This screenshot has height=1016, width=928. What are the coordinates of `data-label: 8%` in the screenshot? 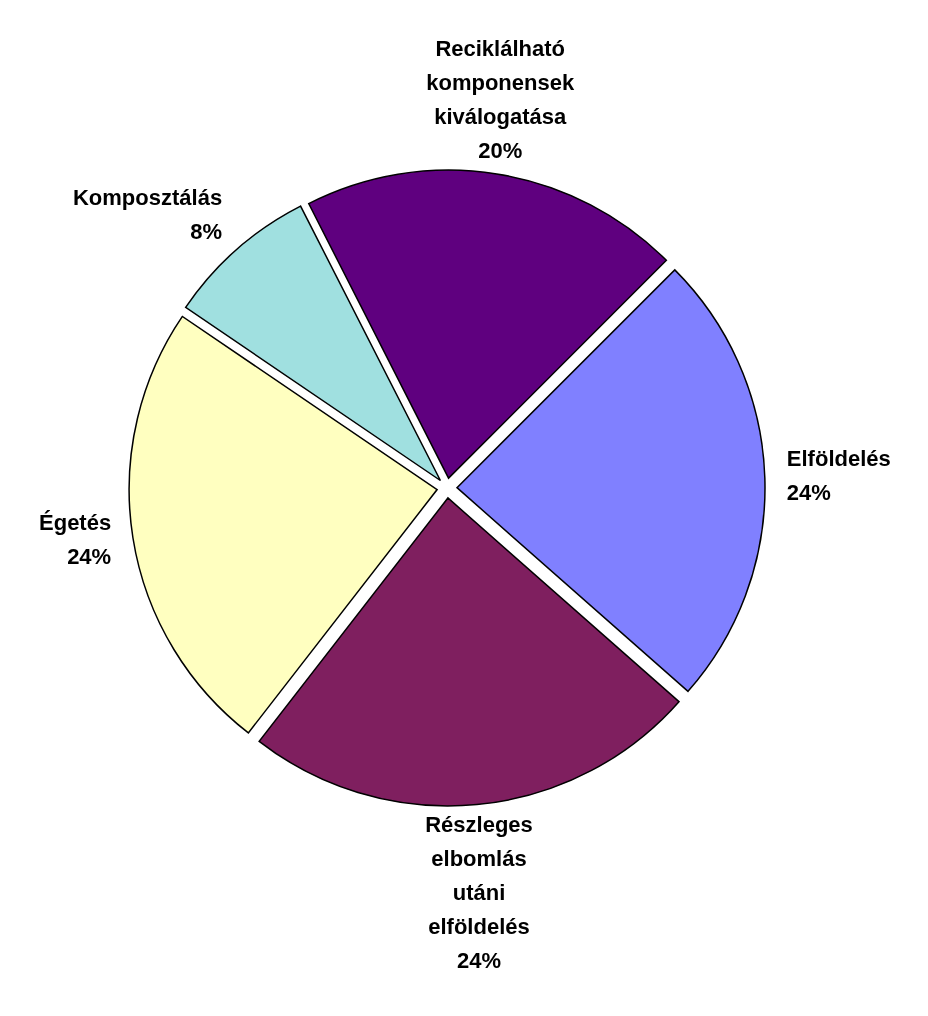 It's located at (206, 231).